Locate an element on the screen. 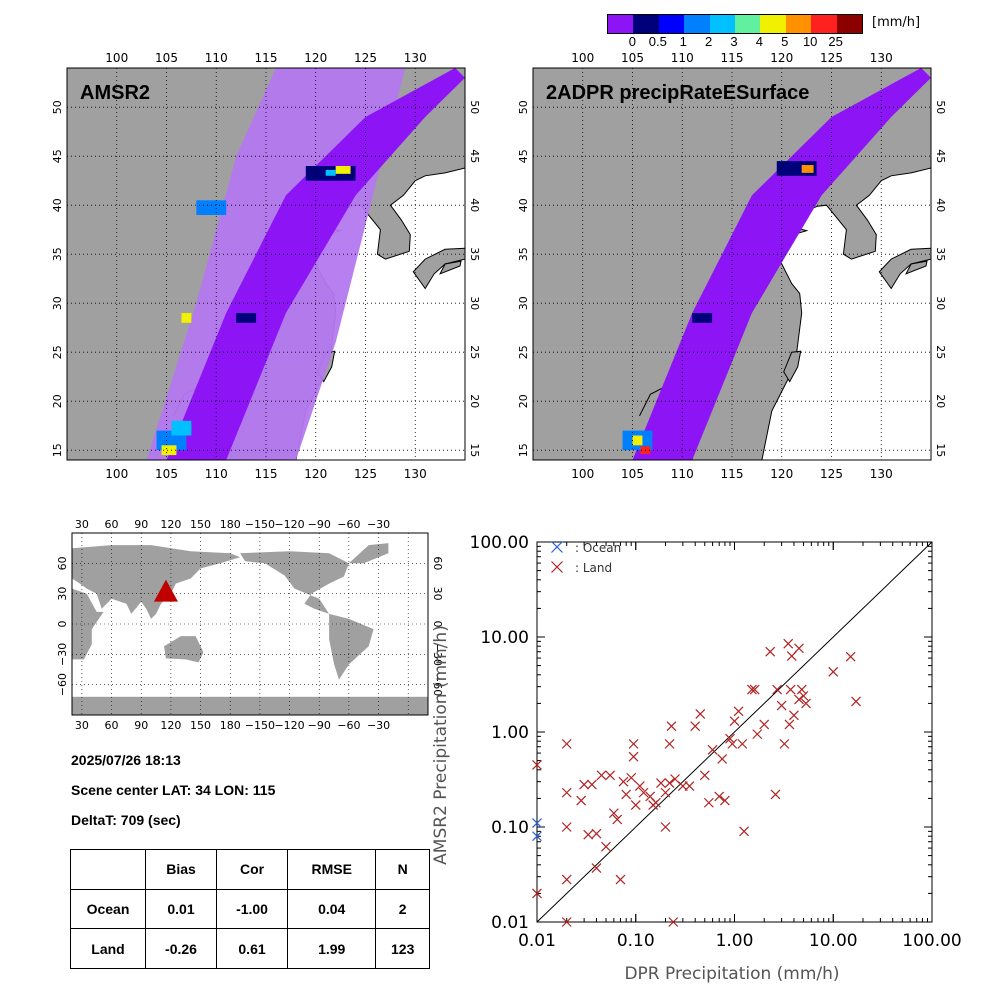 This screenshot has width=1000, height=1000. stats-cell: 0.04 is located at coordinates (332, 909).